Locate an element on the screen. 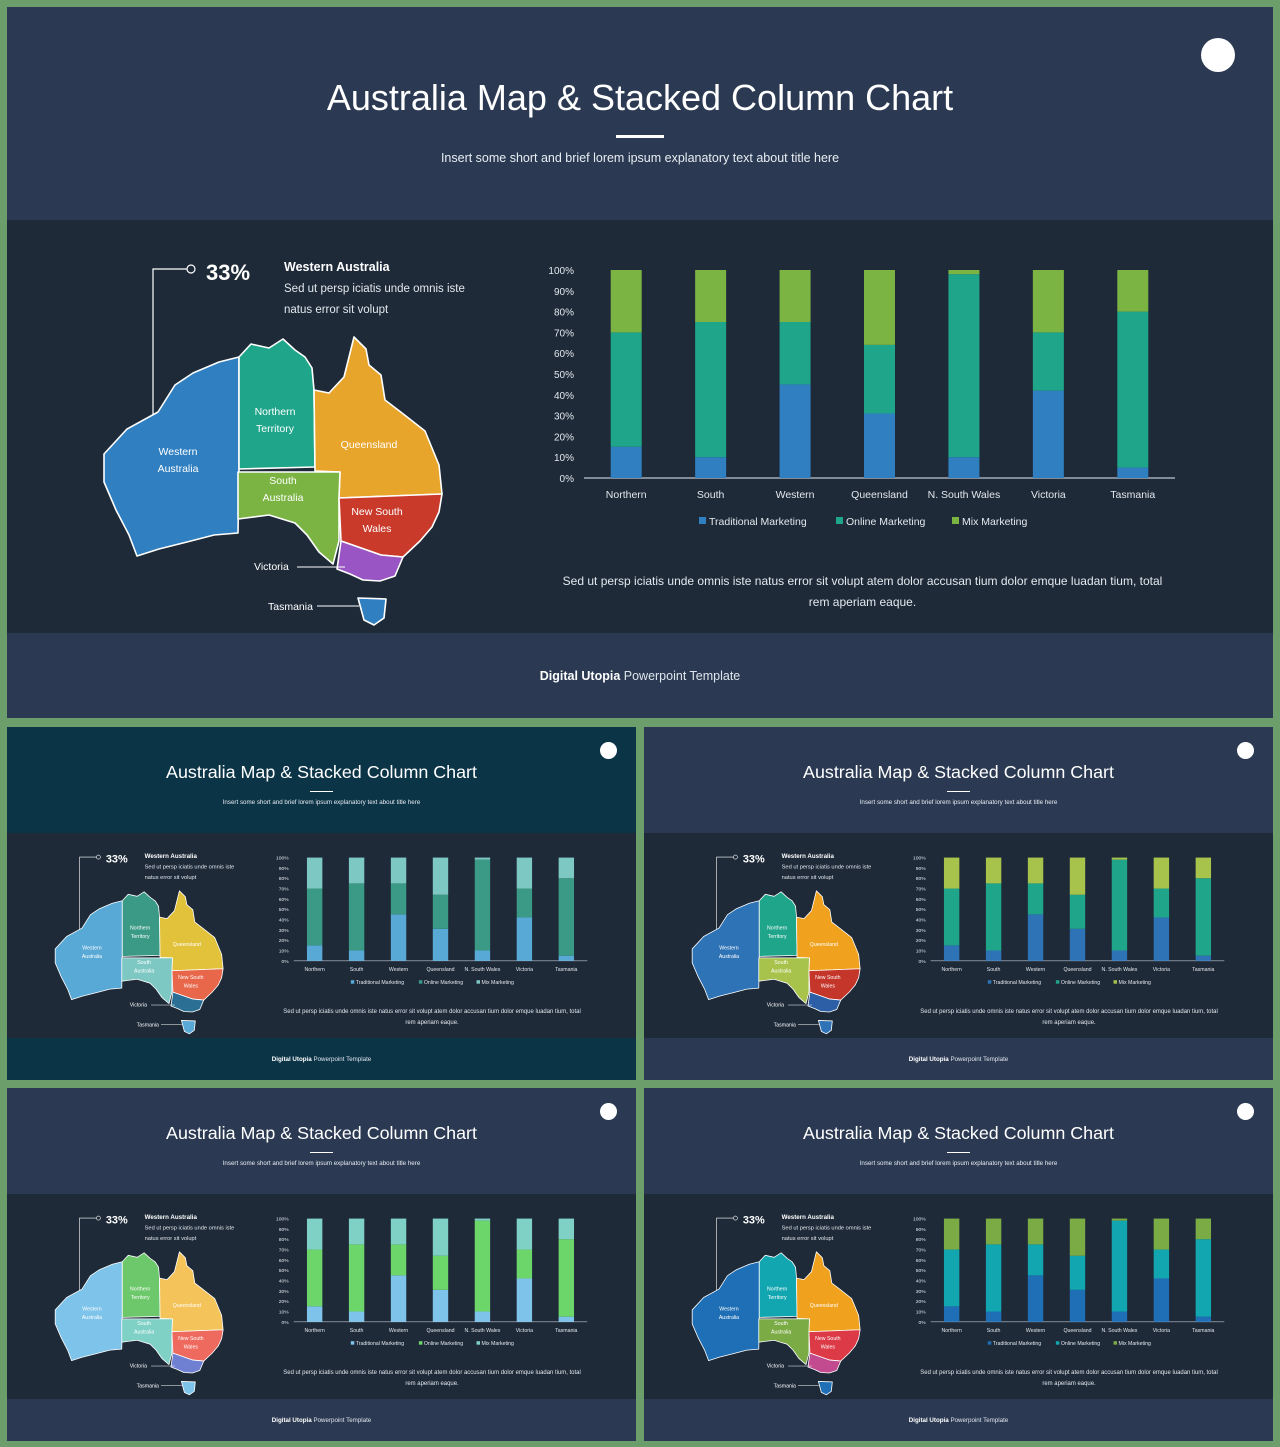 The image size is (1280, 1447). y-tick-label: 10% is located at coordinates (564, 458).